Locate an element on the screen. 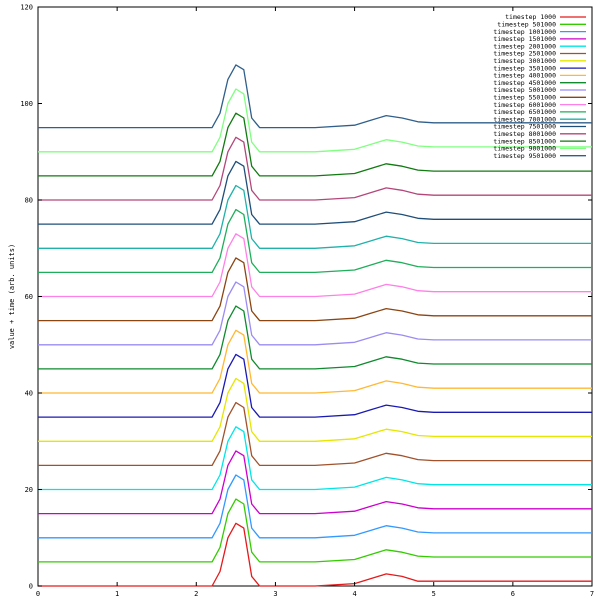  legend-label: timestep 8001000 is located at coordinates (524, 134).